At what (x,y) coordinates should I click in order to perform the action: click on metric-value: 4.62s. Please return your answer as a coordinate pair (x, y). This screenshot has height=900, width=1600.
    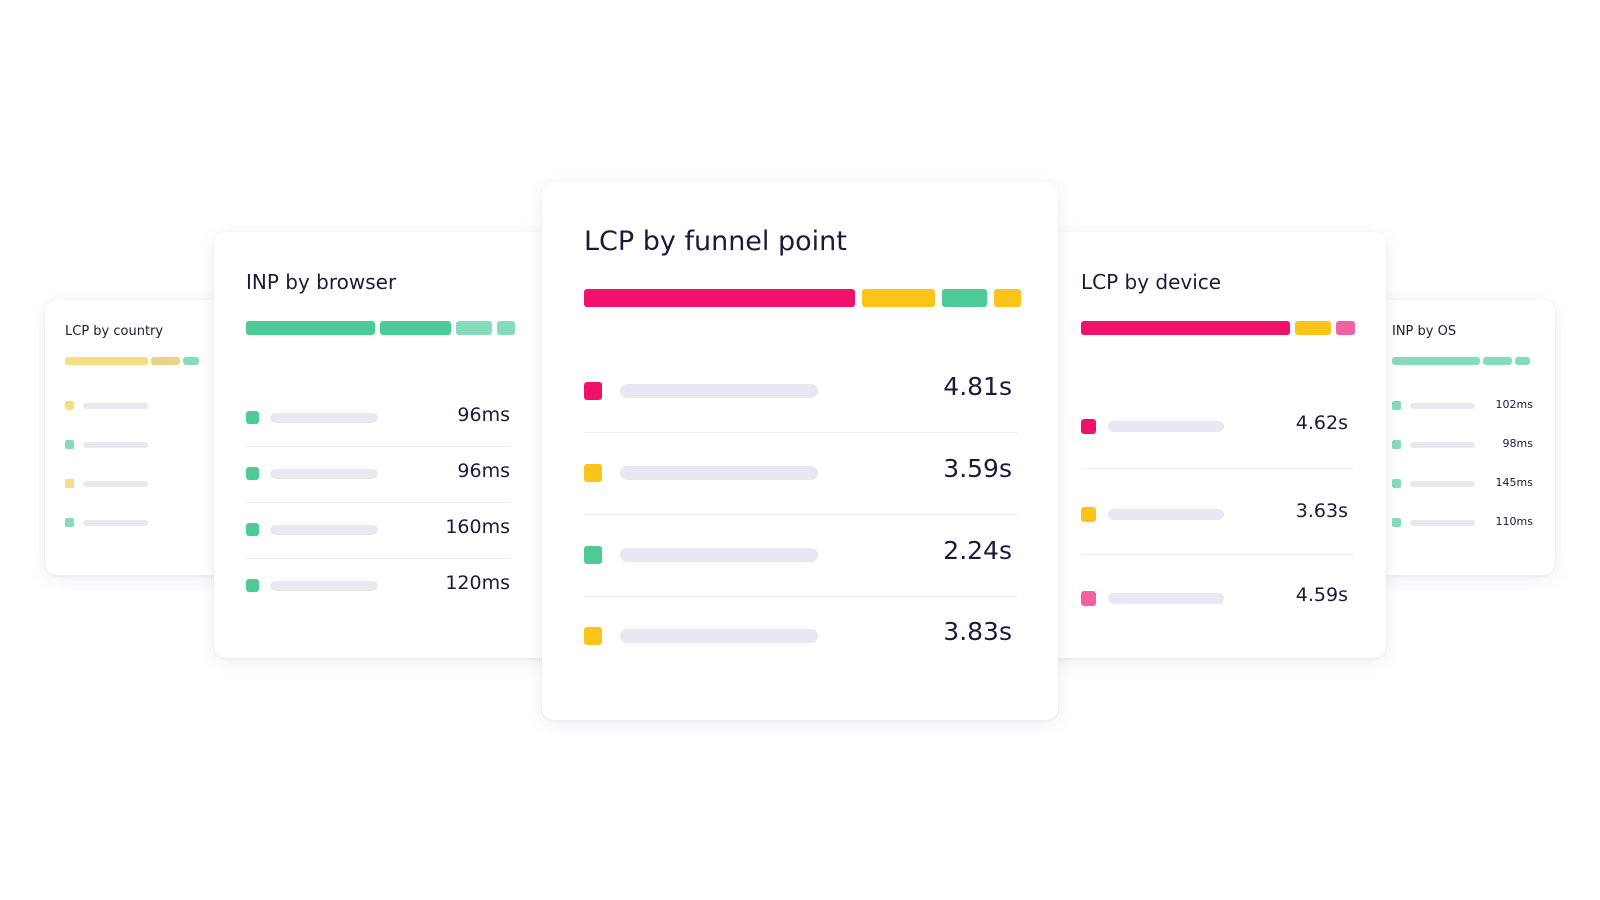
    Looking at the image, I should click on (1321, 423).